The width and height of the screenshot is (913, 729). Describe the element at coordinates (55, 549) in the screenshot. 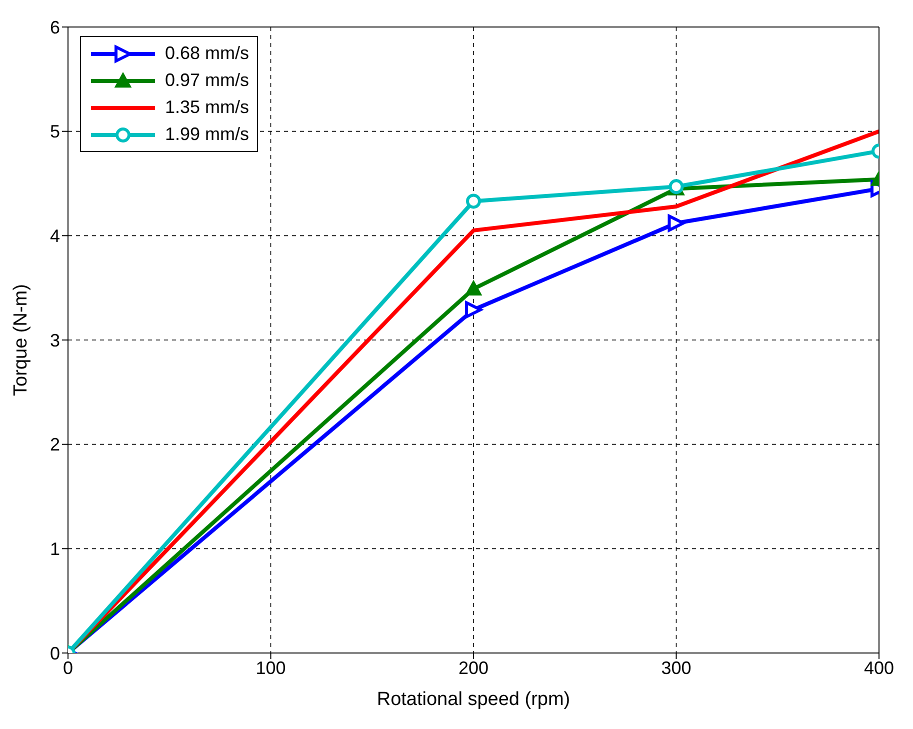

I see `y-tick-label: 1` at that location.